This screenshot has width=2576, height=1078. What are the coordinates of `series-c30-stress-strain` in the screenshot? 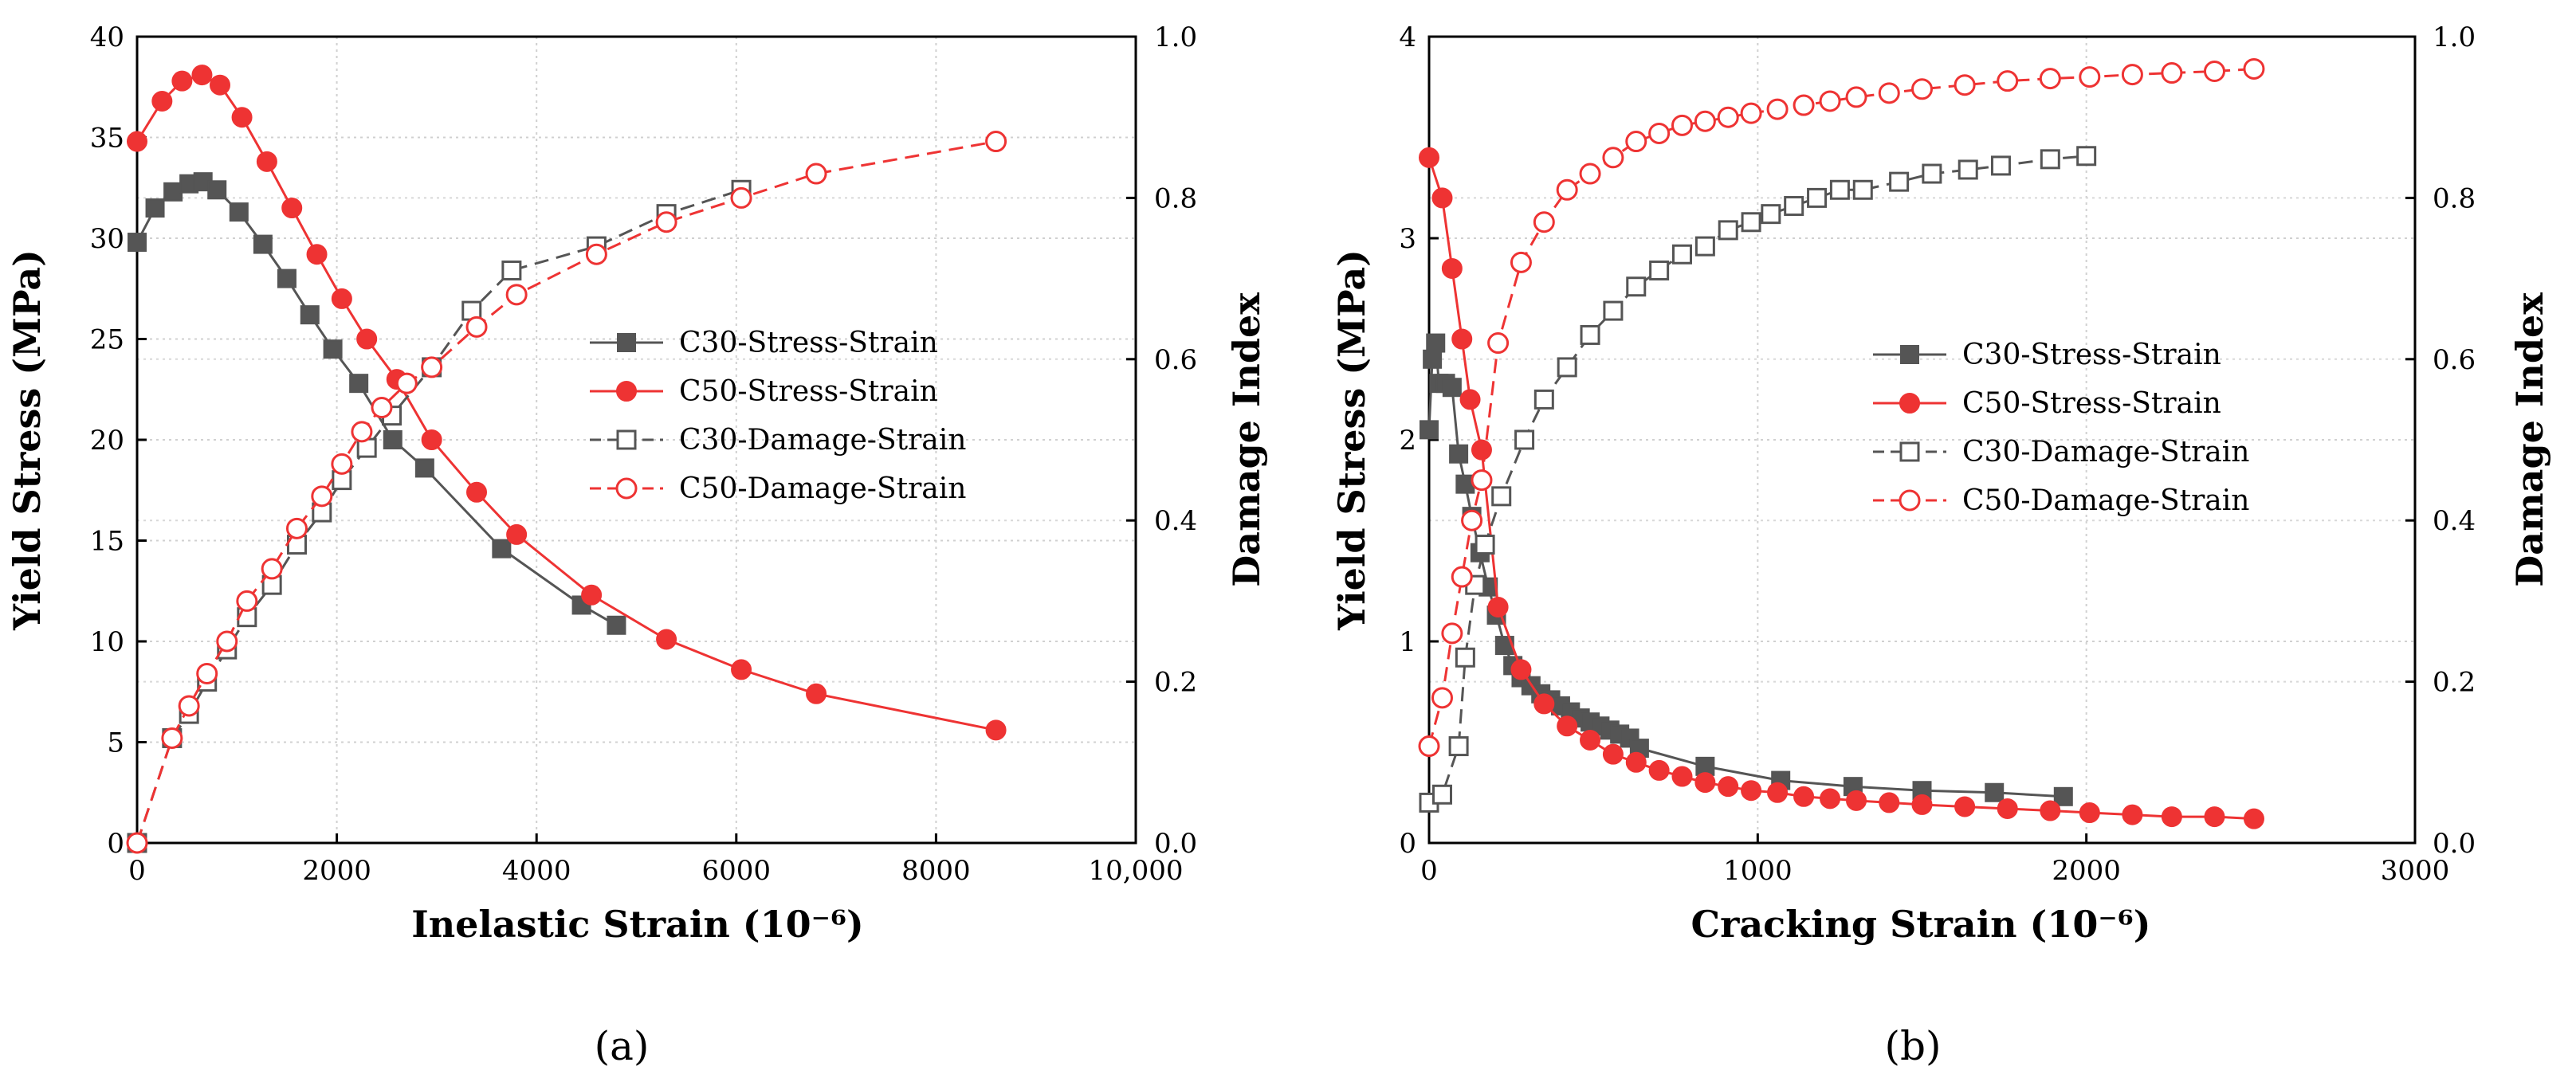 It's located at (377, 403).